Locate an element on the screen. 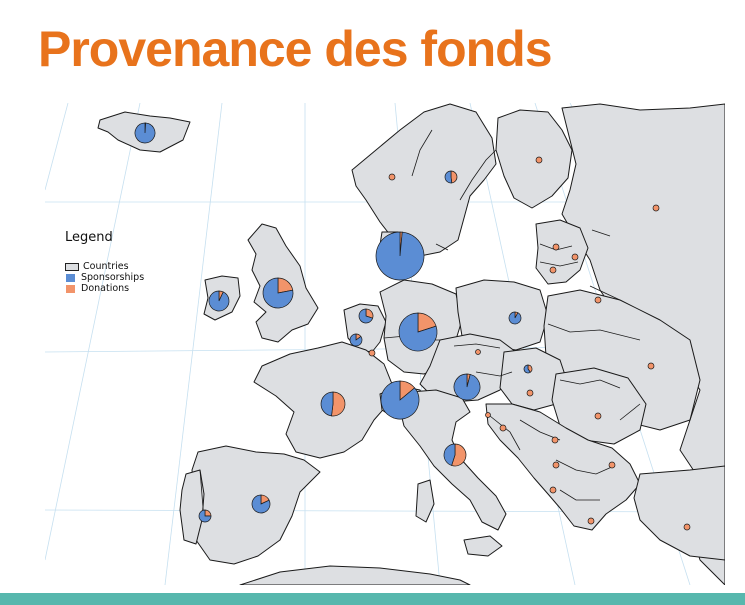  pie-united-kingdom is located at coordinates (278, 293).